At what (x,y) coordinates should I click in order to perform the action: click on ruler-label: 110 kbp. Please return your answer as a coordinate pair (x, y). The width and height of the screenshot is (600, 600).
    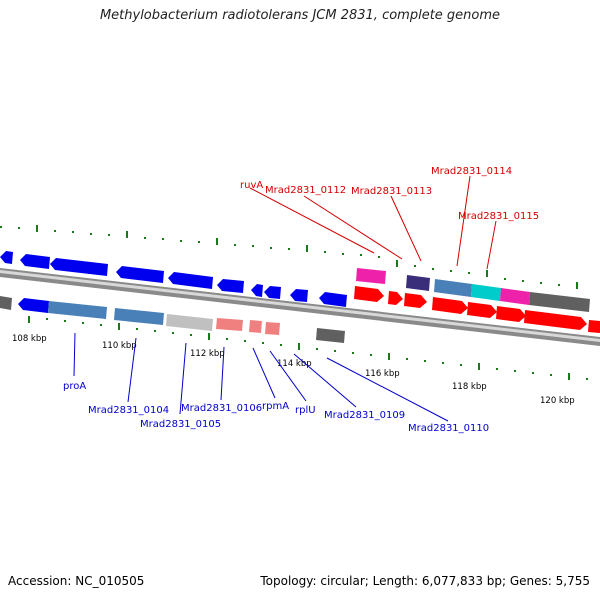
    Looking at the image, I should click on (119, 346).